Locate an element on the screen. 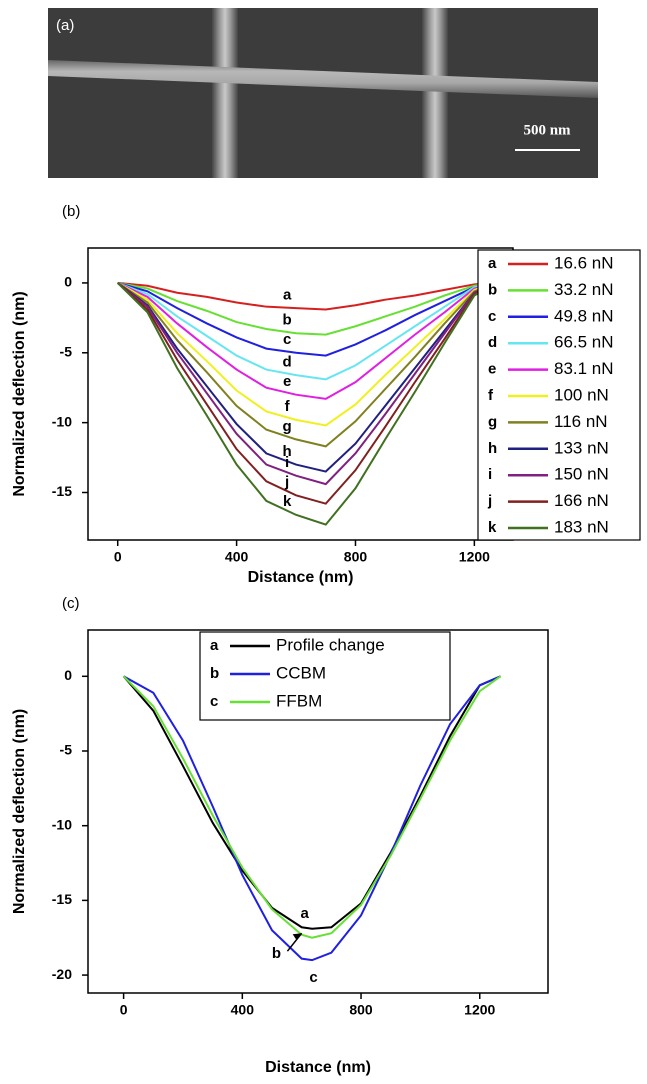 The image size is (647, 1084). legend-box is located at coordinates (559, 395).